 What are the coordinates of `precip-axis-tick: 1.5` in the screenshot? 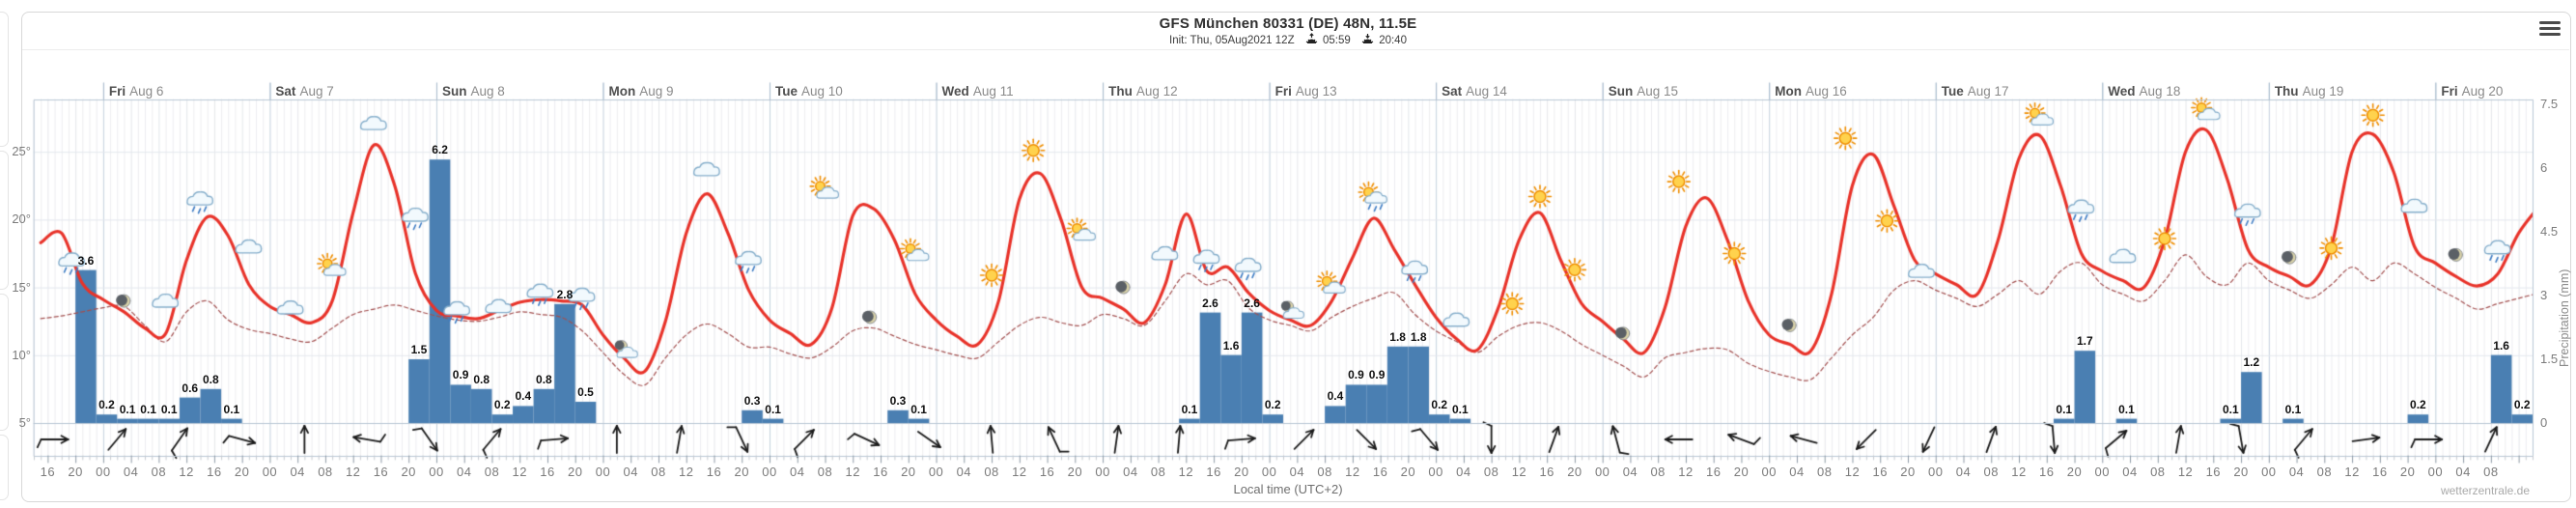 It's located at (2550, 359).